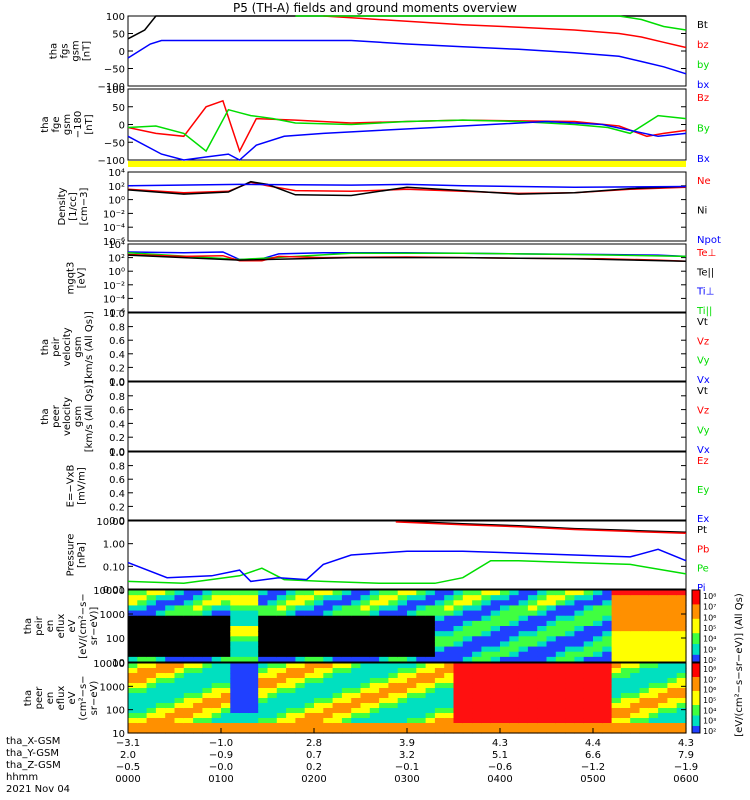 This screenshot has width=750, height=800. Describe the element at coordinates (109, 591) in the screenshot. I see `y-tick-label: 10000` at that location.